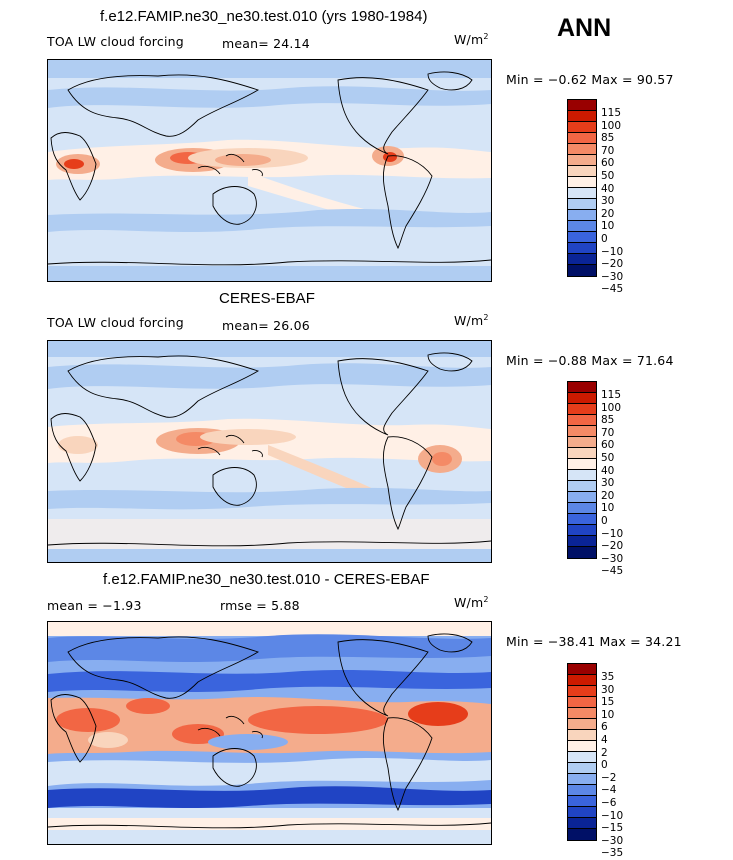 This screenshot has width=733, height=860. What do you see at coordinates (245, 43) in the screenshot?
I see `panel1-mean-label: mean=` at bounding box center [245, 43].